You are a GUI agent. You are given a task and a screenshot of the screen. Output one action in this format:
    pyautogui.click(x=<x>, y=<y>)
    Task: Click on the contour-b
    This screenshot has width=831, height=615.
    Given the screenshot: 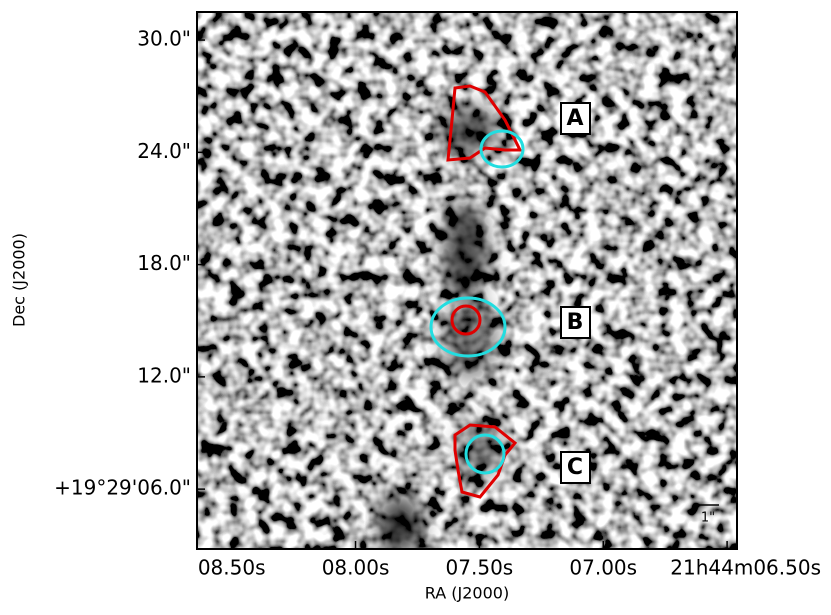 What is the action you would take?
    pyautogui.click(x=466, y=320)
    